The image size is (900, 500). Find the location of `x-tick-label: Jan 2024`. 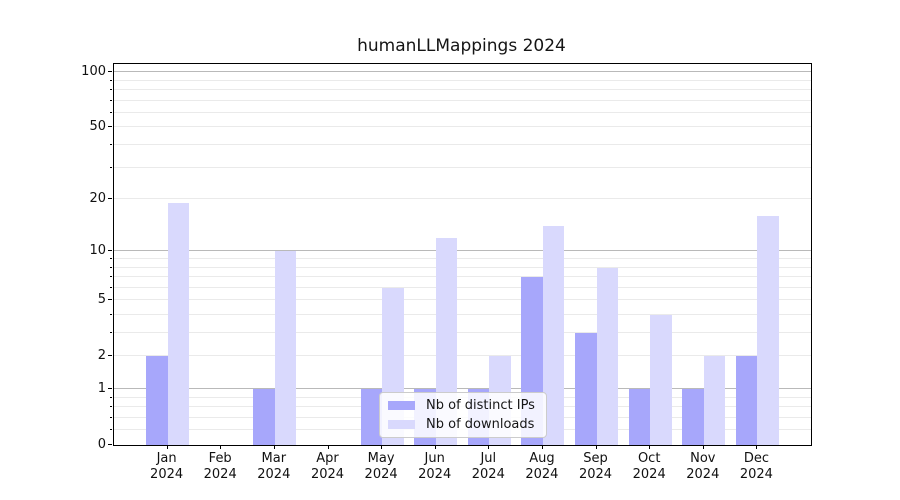

x-tick-label: Jan 2024 is located at coordinates (167, 466).